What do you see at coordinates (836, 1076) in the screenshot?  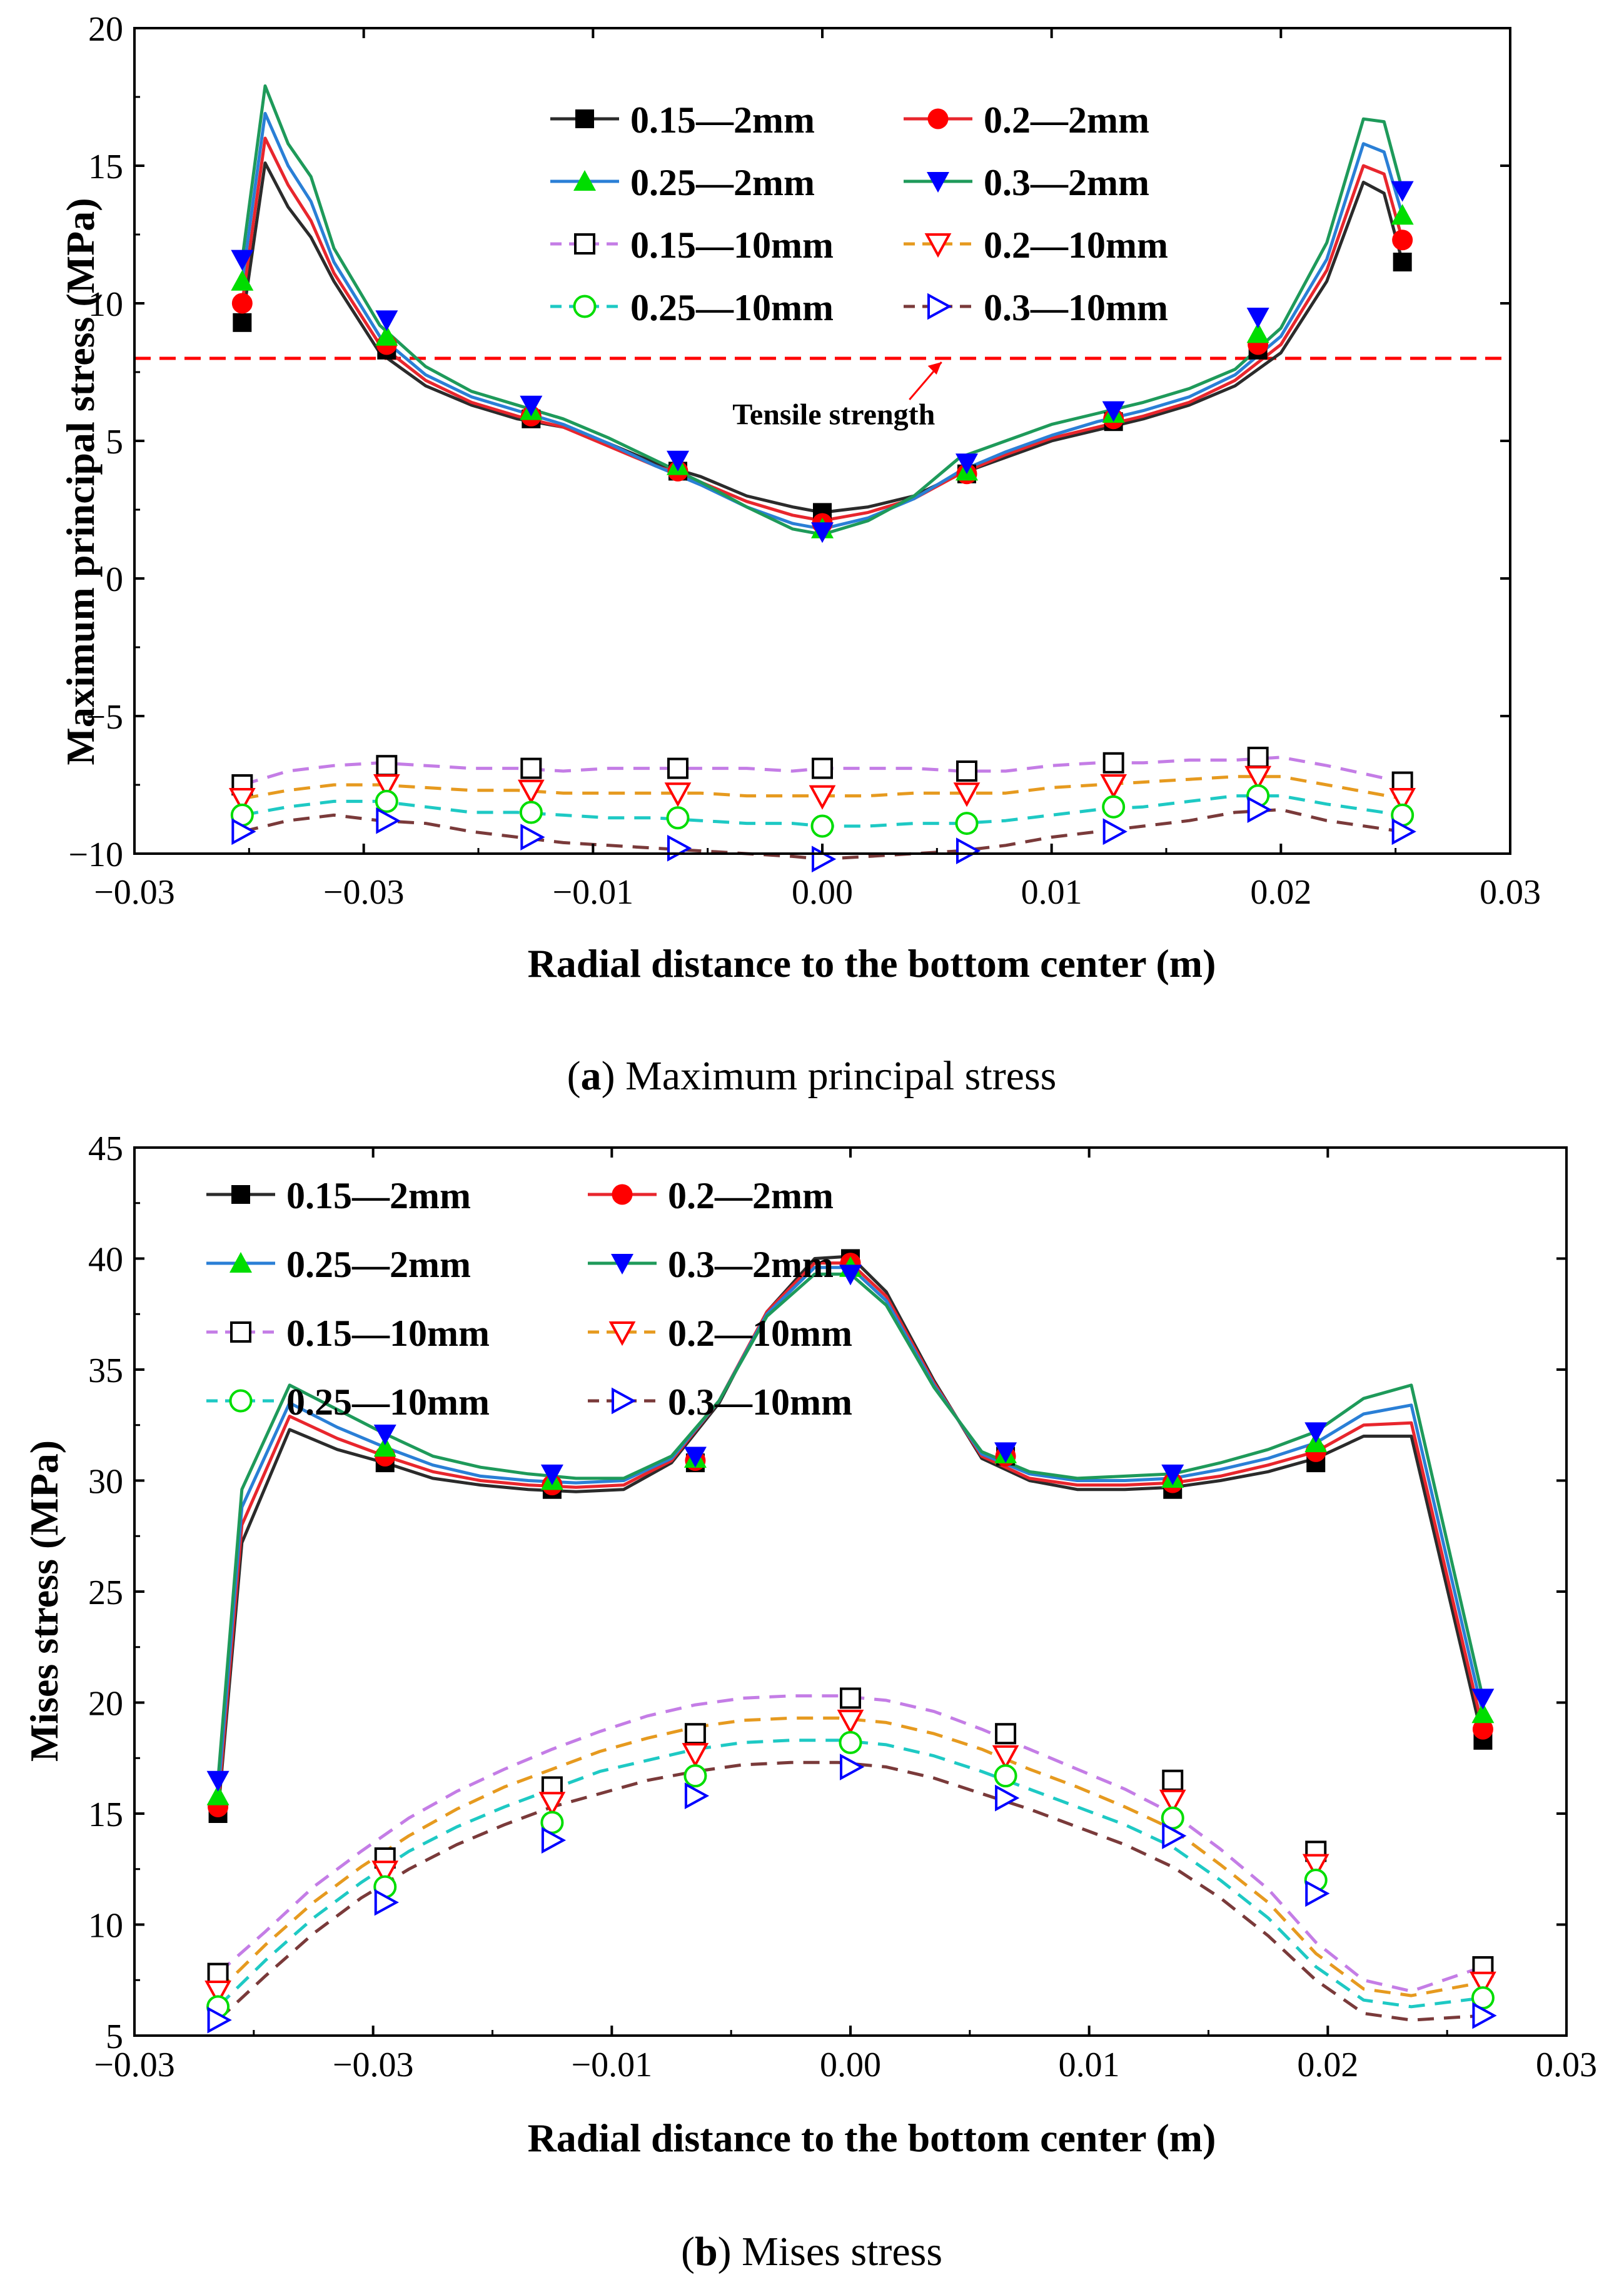 I see `caption-a-text: Maximum principal stress` at bounding box center [836, 1076].